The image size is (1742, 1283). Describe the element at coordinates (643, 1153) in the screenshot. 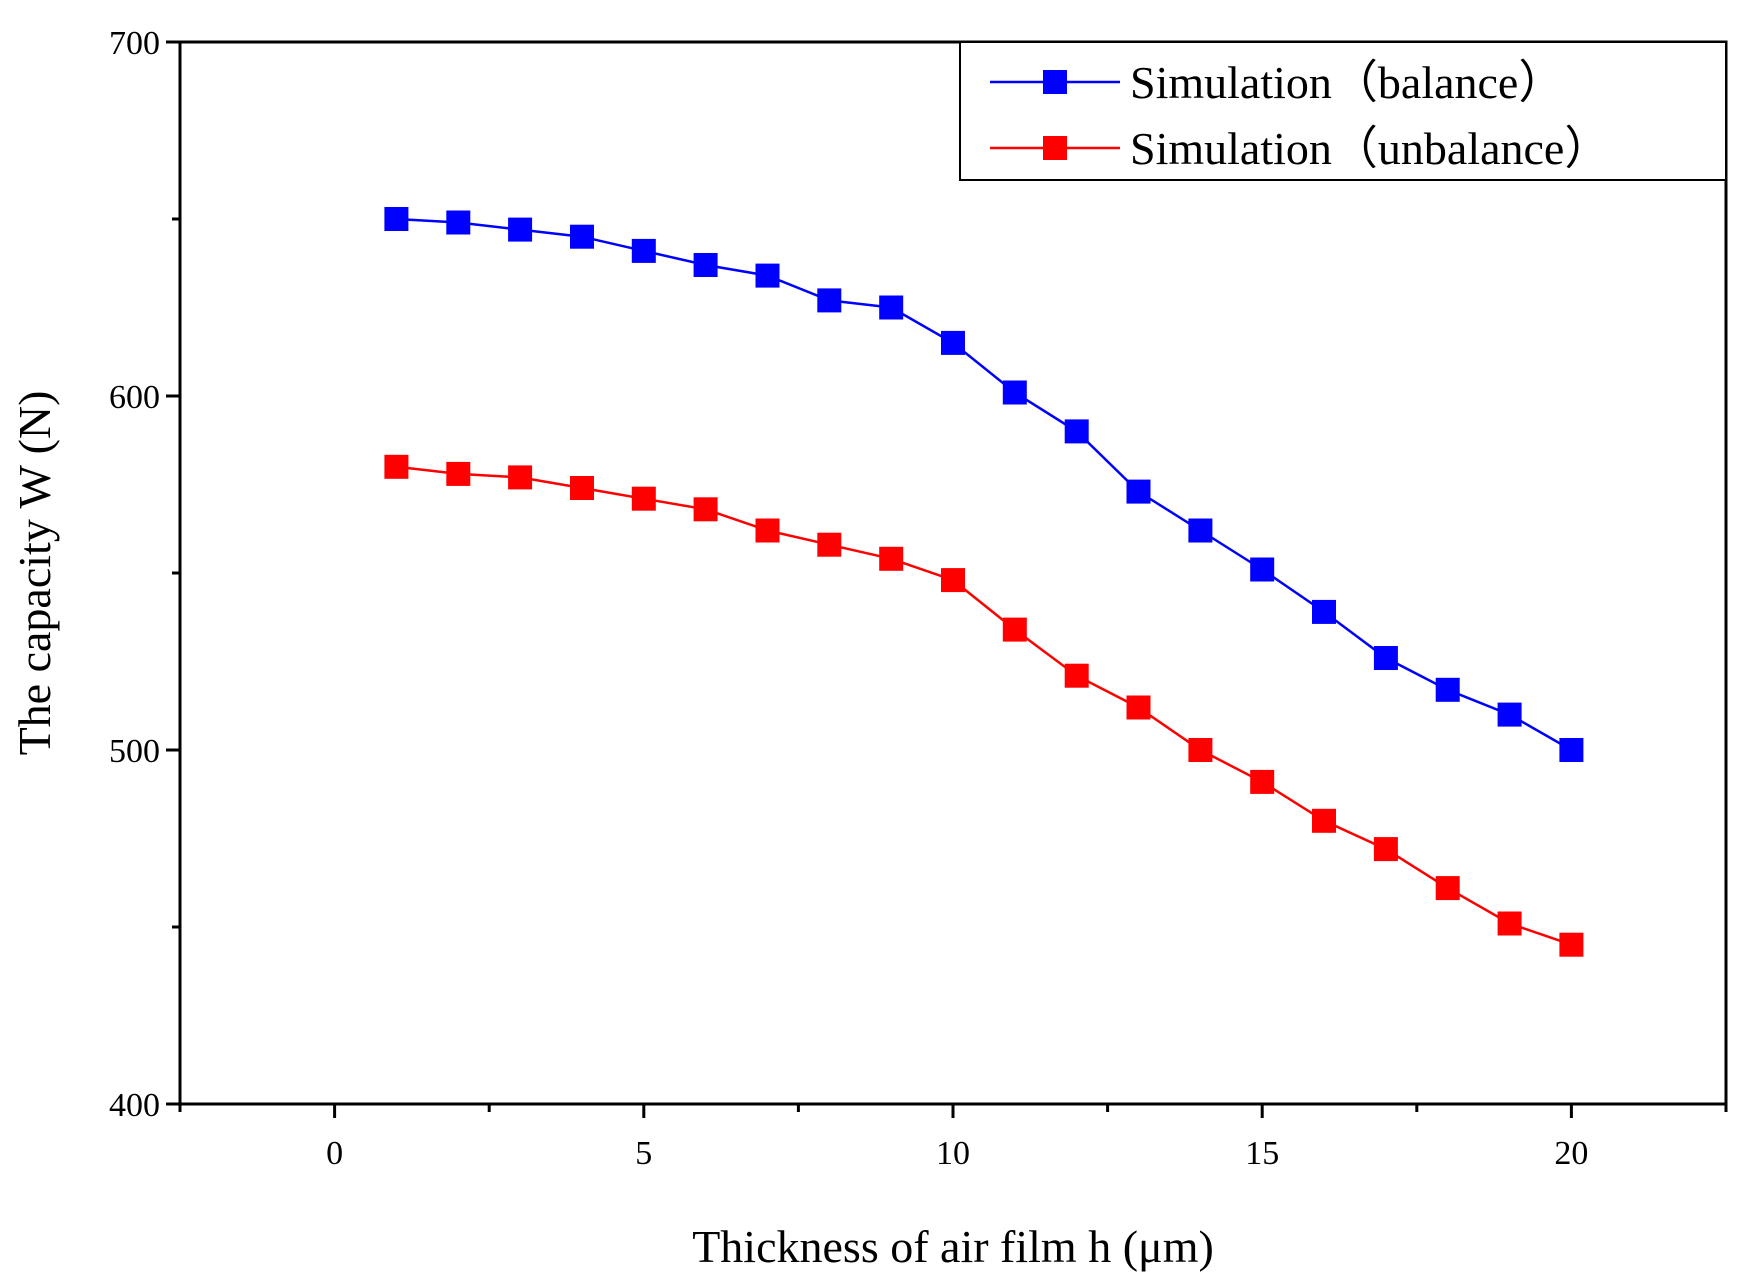

I see `x-tick-label: 5` at that location.